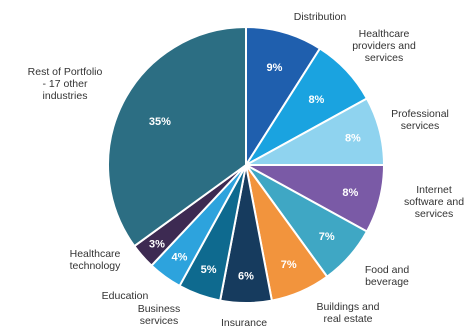 Image resolution: width=471 pixels, height=335 pixels. I want to click on slice-category-label-line: beverage, so click(387, 282).